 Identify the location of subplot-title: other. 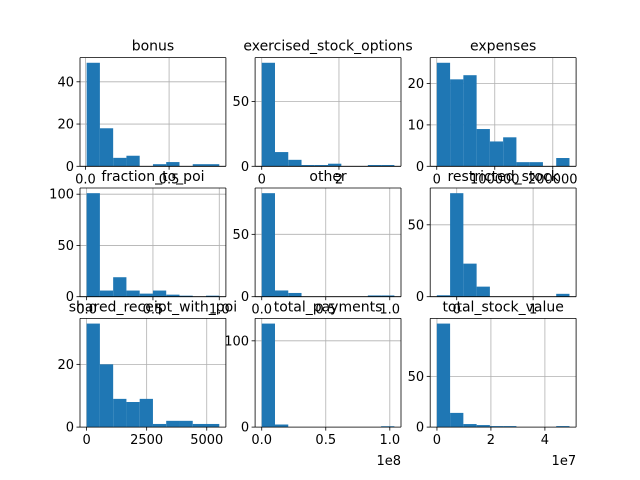
(328, 177).